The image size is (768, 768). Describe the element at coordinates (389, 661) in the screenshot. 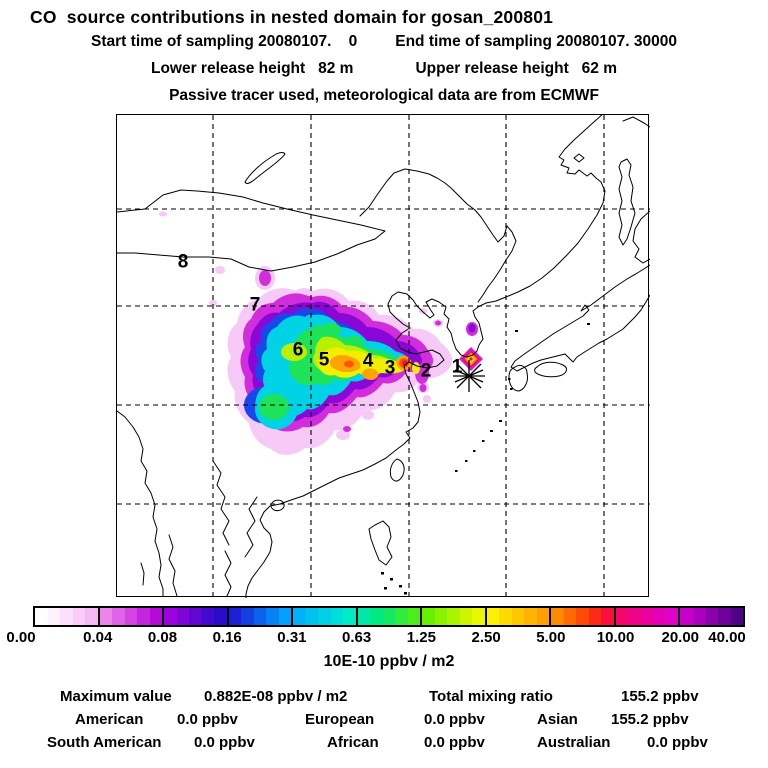

I see `colorbar-units-label: 10E-10 ppbv / m2` at that location.